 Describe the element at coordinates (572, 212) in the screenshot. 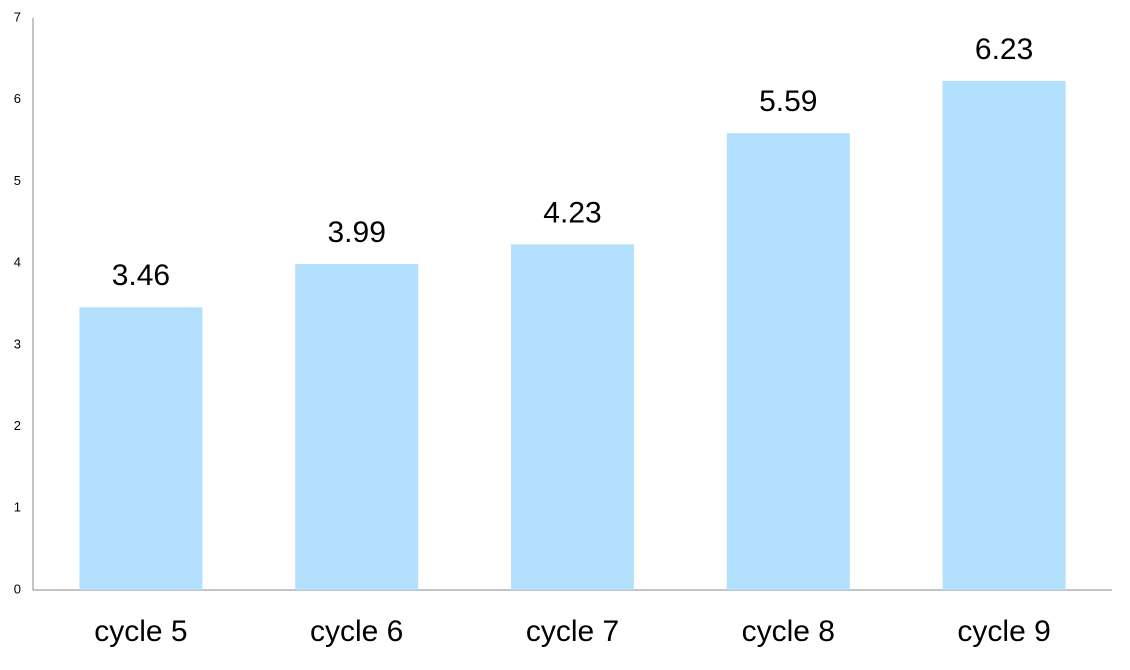

I see `data-label: 4.23` at that location.